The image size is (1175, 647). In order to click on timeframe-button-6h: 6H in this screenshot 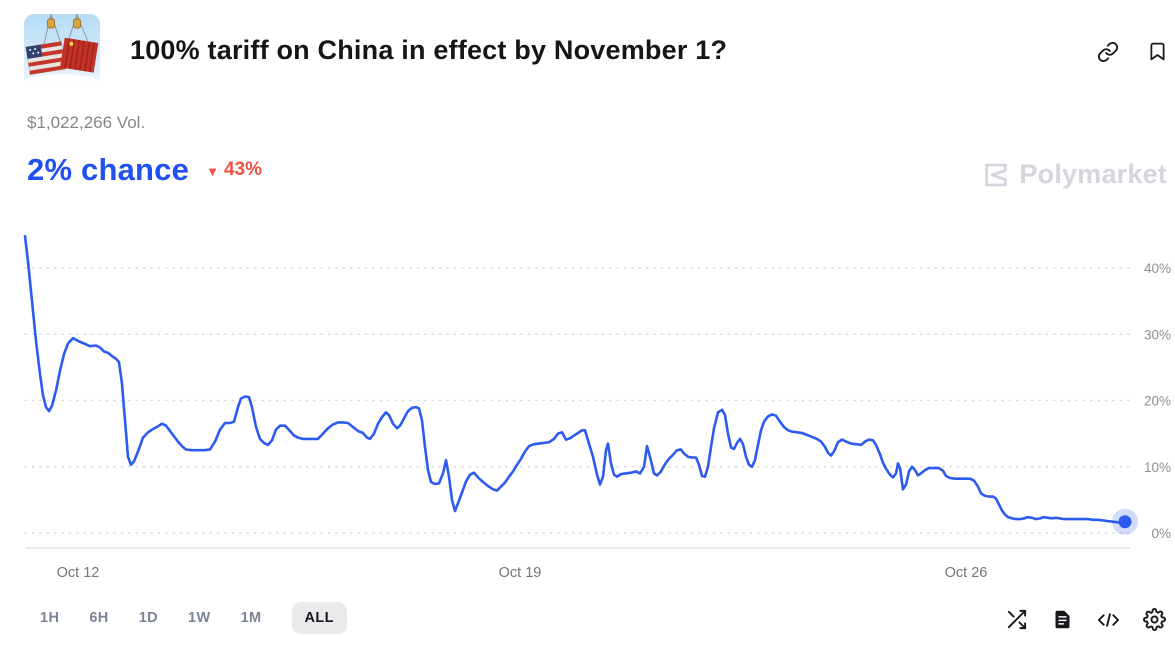, I will do `click(98, 618)`.